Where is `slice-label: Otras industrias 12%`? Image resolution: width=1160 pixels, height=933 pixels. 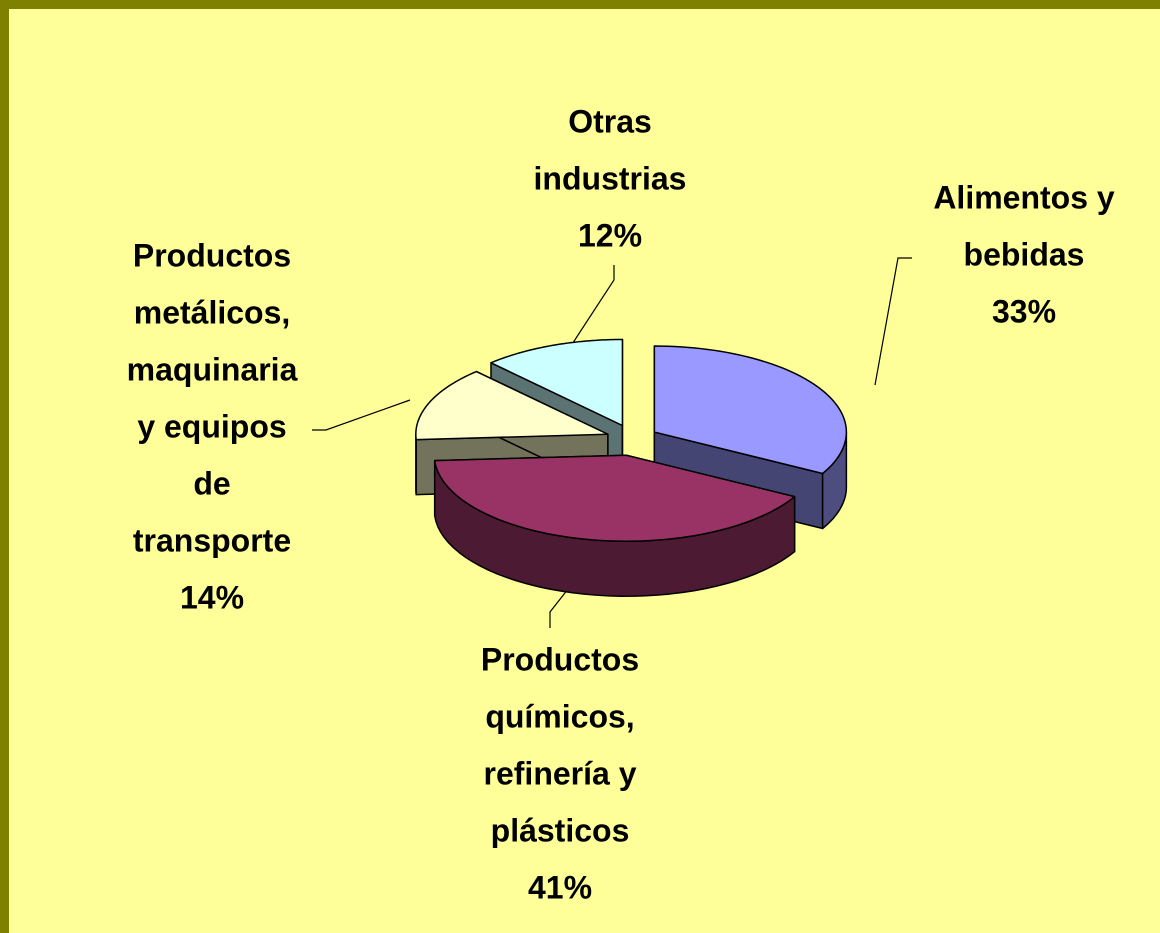
slice-label: Otras industrias 12% is located at coordinates (610, 179).